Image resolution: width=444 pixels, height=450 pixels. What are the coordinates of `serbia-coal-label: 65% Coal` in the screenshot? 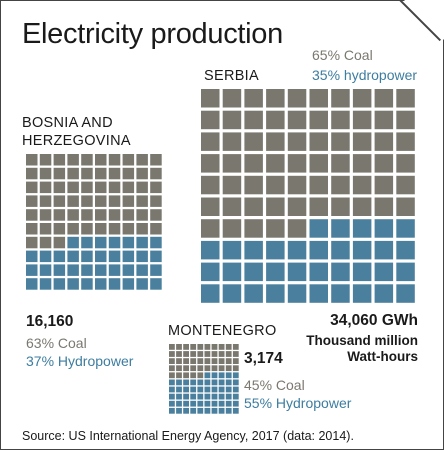 It's located at (342, 55).